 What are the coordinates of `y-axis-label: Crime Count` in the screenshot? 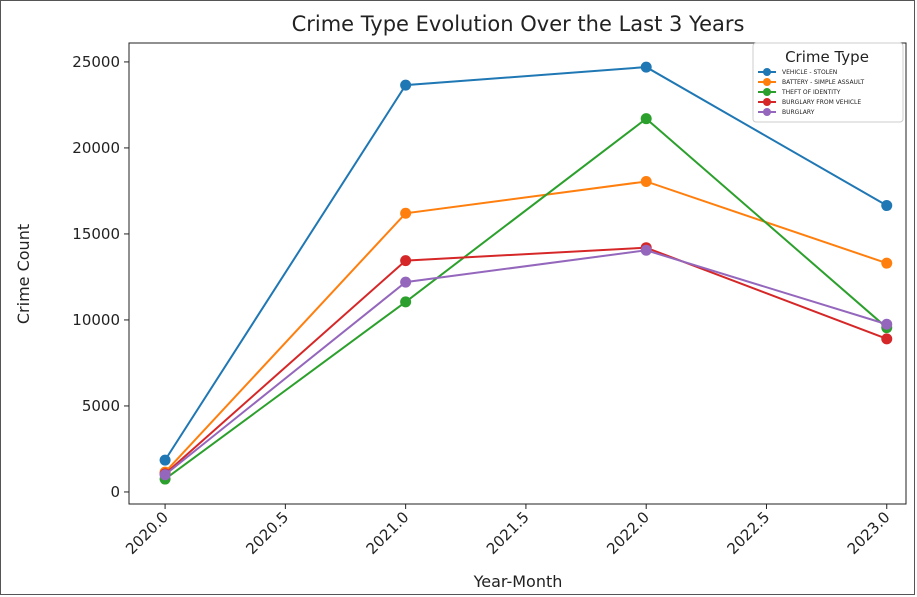 It's located at (23, 274).